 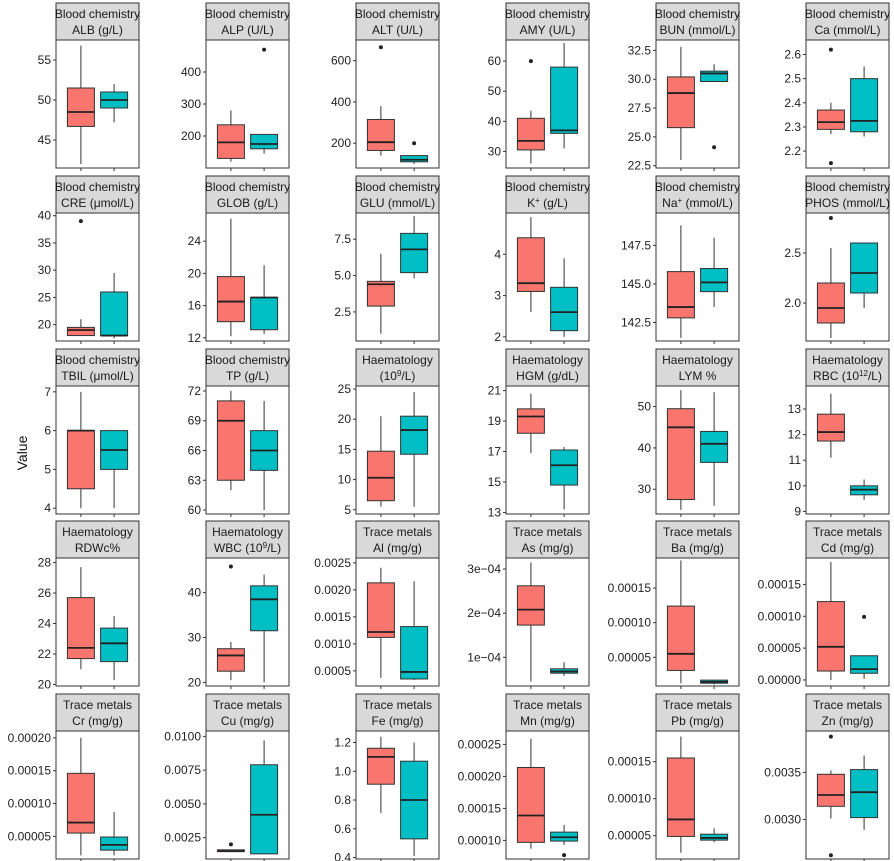 I want to click on panel-title-line: AMY (U/L), so click(x=548, y=30).